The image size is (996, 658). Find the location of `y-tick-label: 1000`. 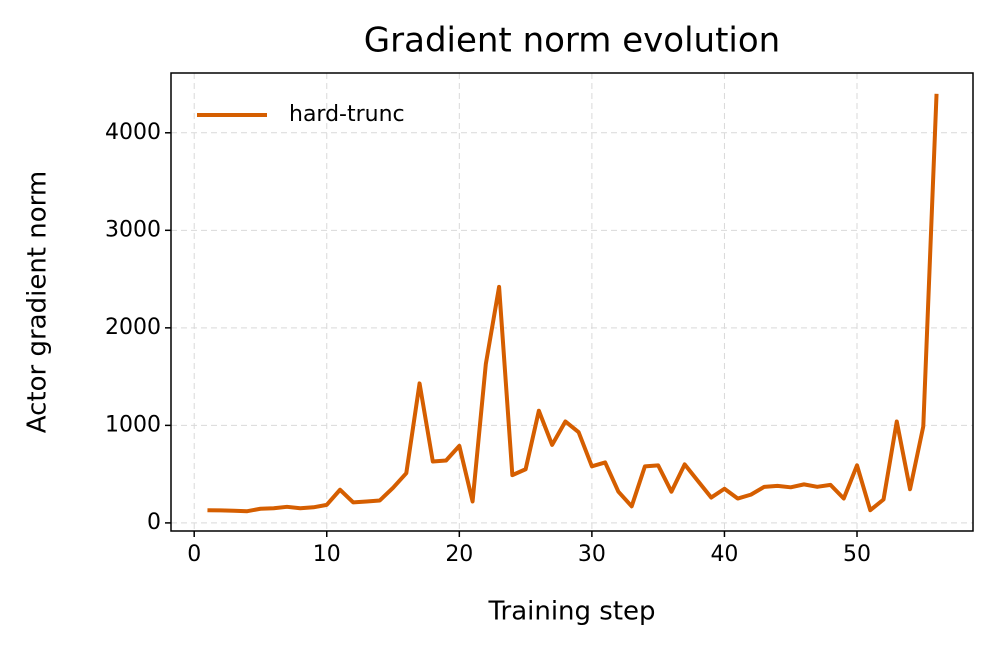

y-tick-label: 1000 is located at coordinates (133, 424).